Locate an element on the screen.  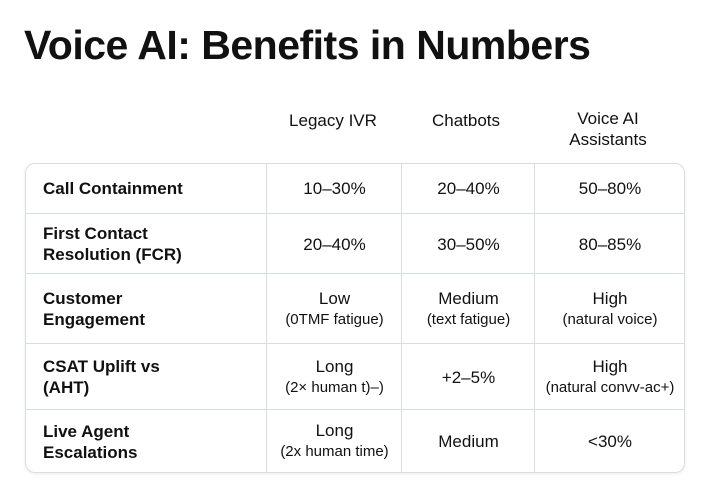
table-cell: Long (2× human t)–) is located at coordinates (334, 377).